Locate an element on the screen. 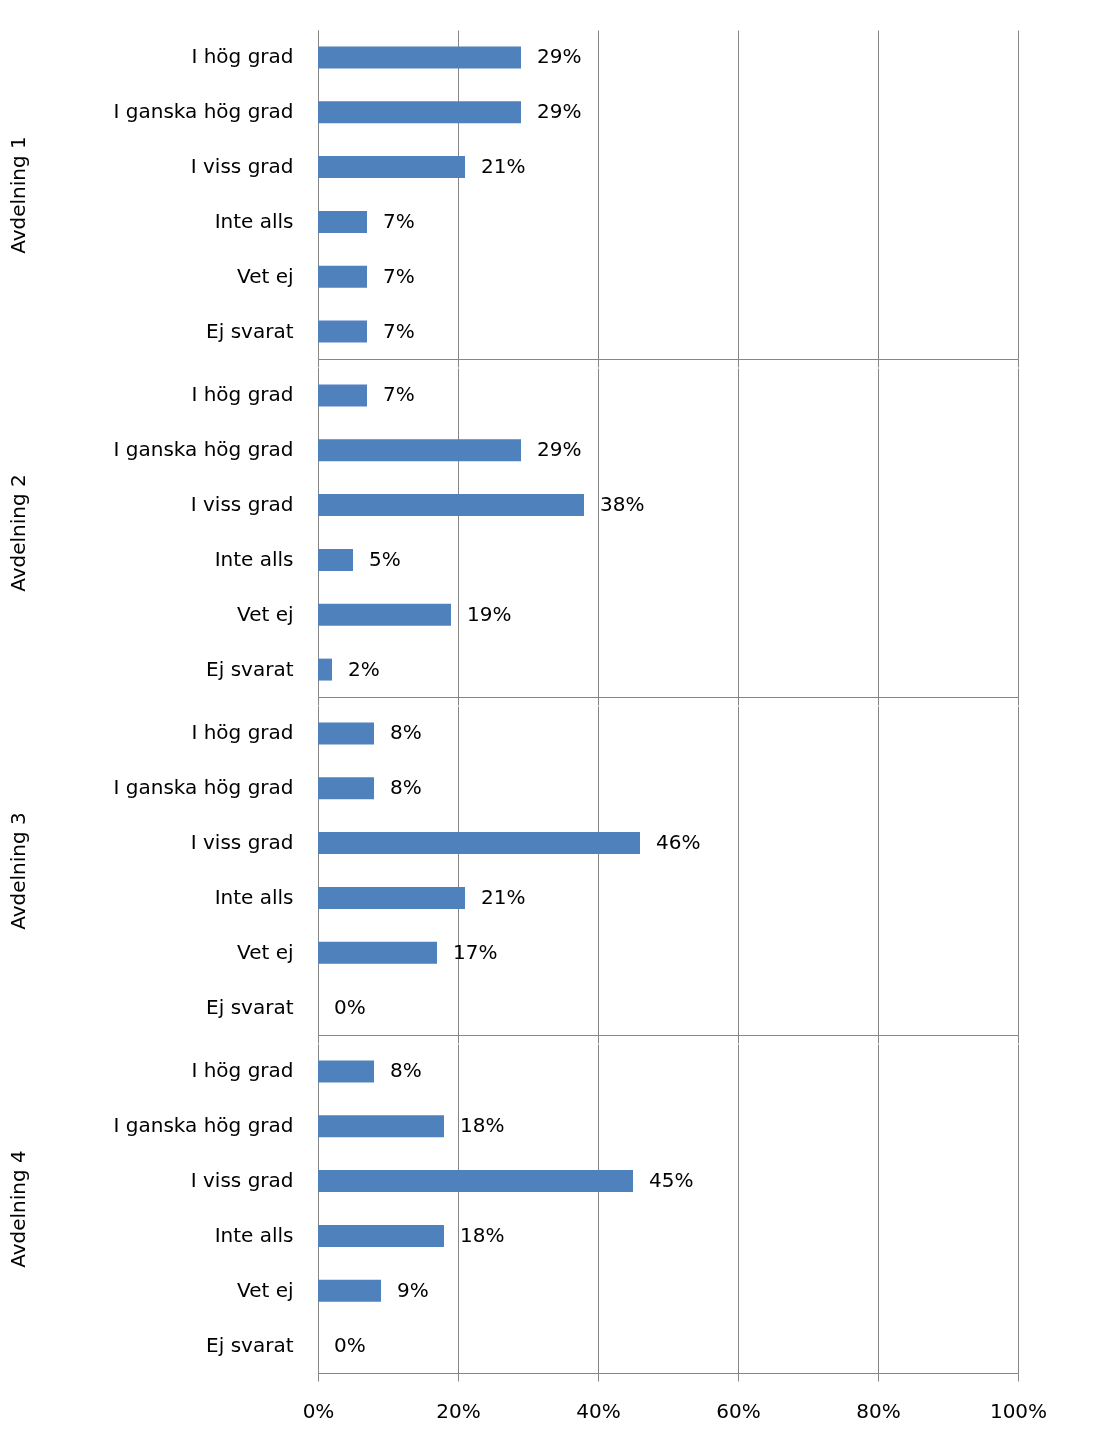 This screenshot has width=1103, height=1437. x-tick-label: 100% is located at coordinates (1018, 1410).